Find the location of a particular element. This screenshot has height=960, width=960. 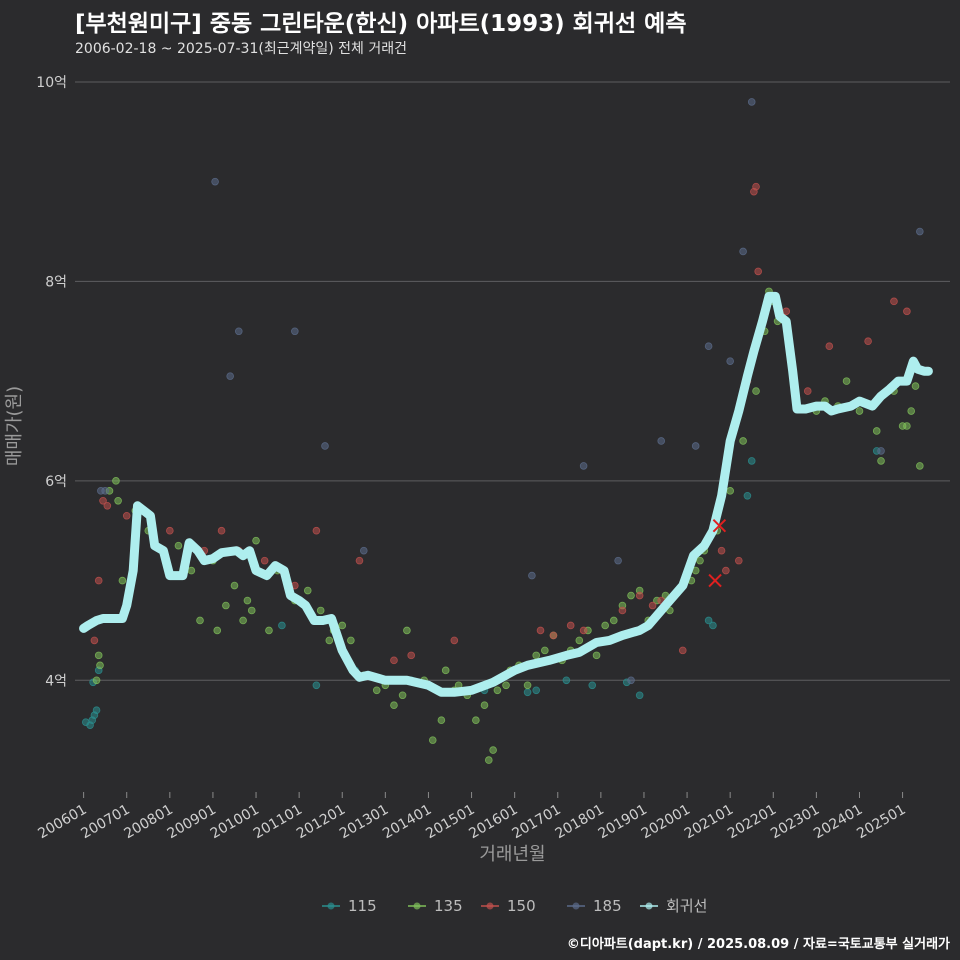

legend-item-회귀선: 회귀선 is located at coordinates (673, 906).